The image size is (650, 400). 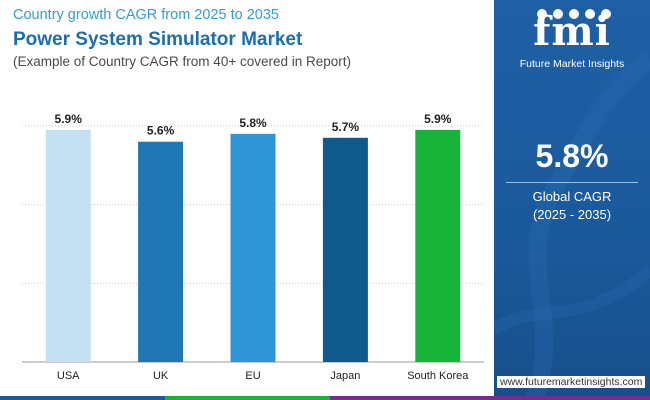 I want to click on x-tick-label: USA, so click(x=68, y=376).